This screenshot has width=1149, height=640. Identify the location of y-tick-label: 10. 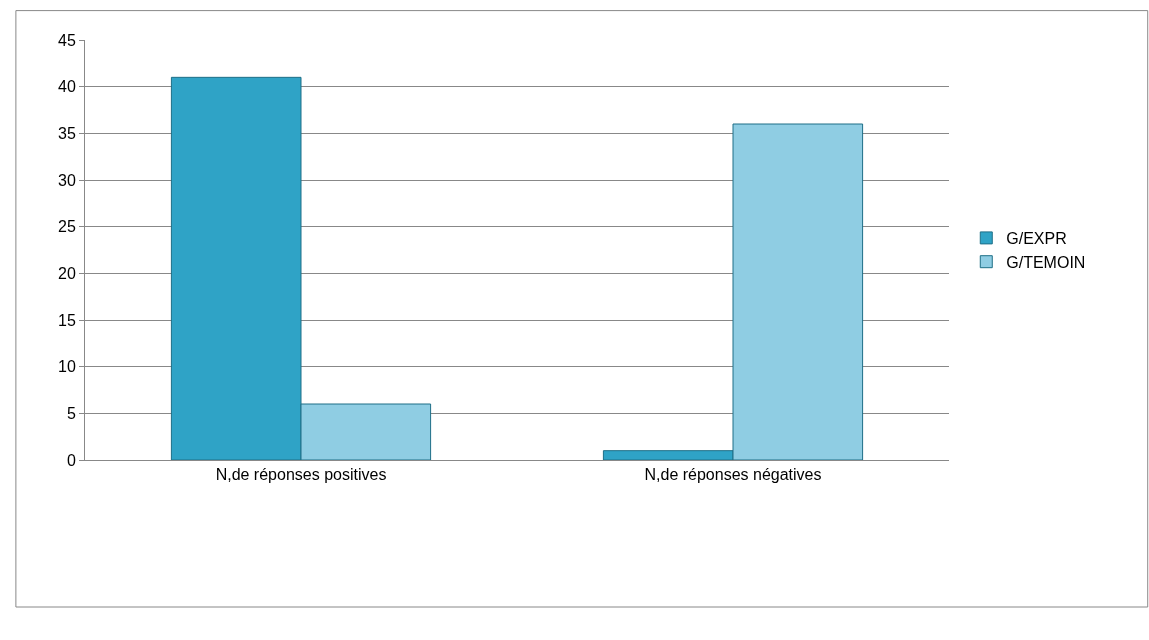
(67, 367).